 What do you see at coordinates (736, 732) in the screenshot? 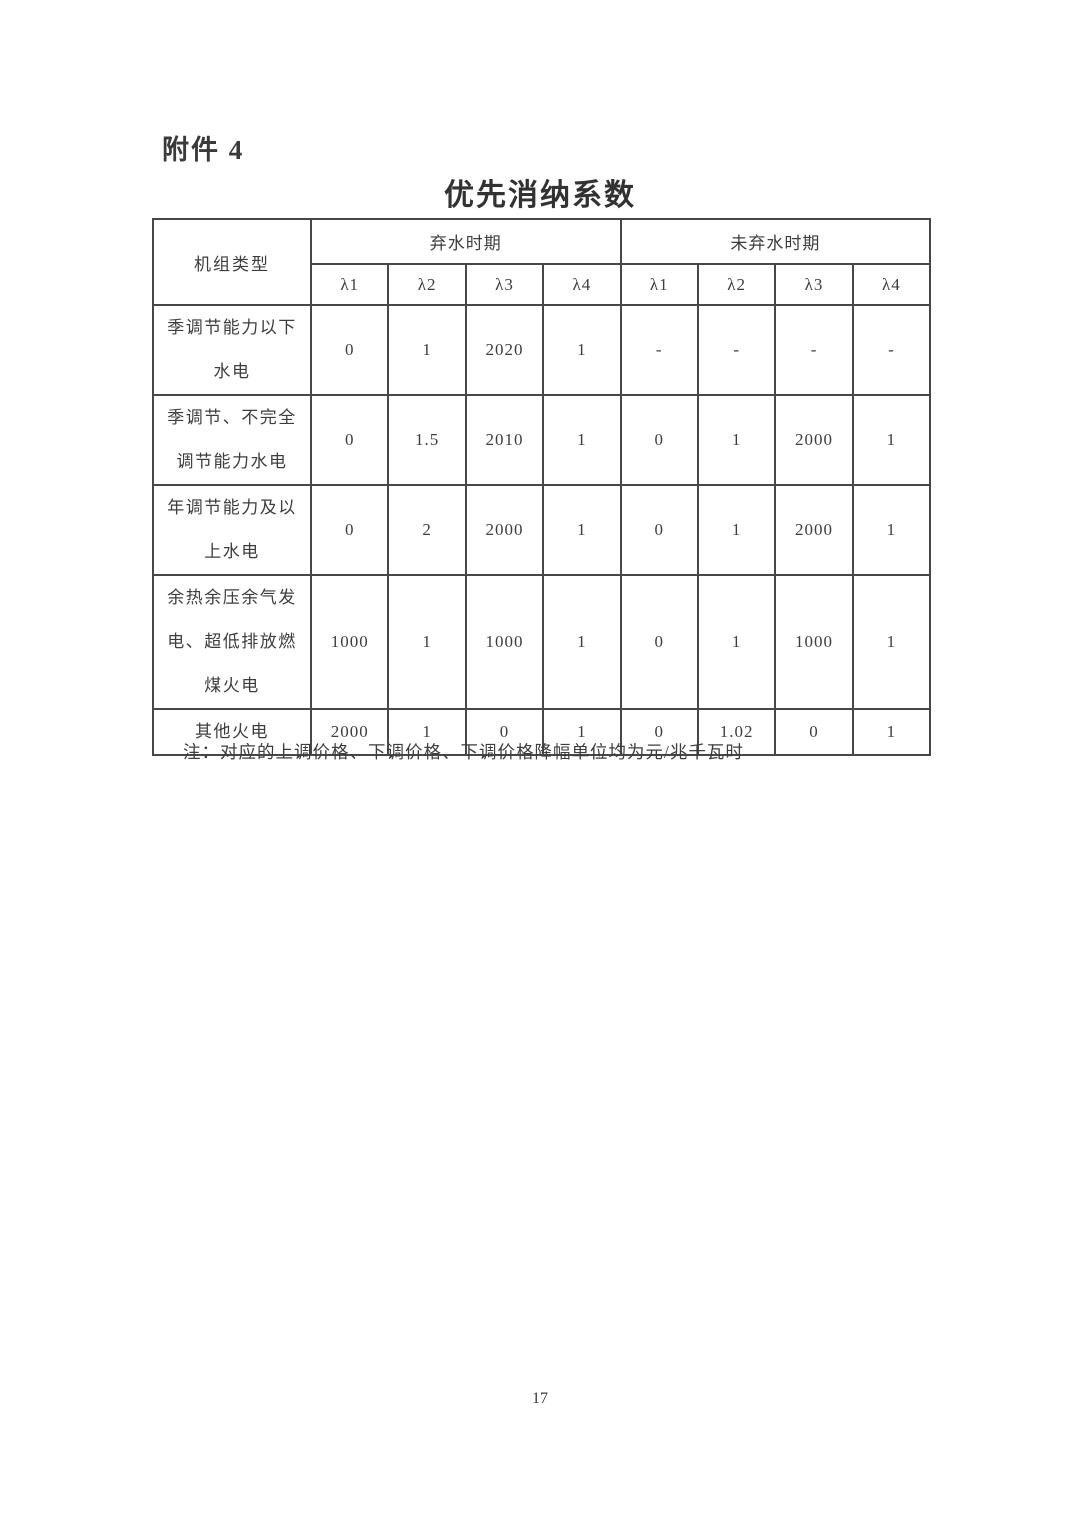
I see `coefficient-value-cell: 1.02` at bounding box center [736, 732].